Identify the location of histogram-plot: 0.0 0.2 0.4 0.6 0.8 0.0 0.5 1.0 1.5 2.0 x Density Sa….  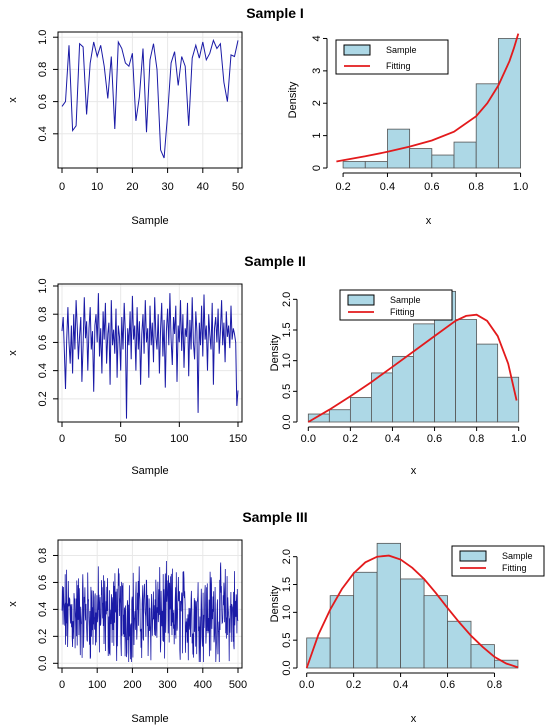
(407, 633).